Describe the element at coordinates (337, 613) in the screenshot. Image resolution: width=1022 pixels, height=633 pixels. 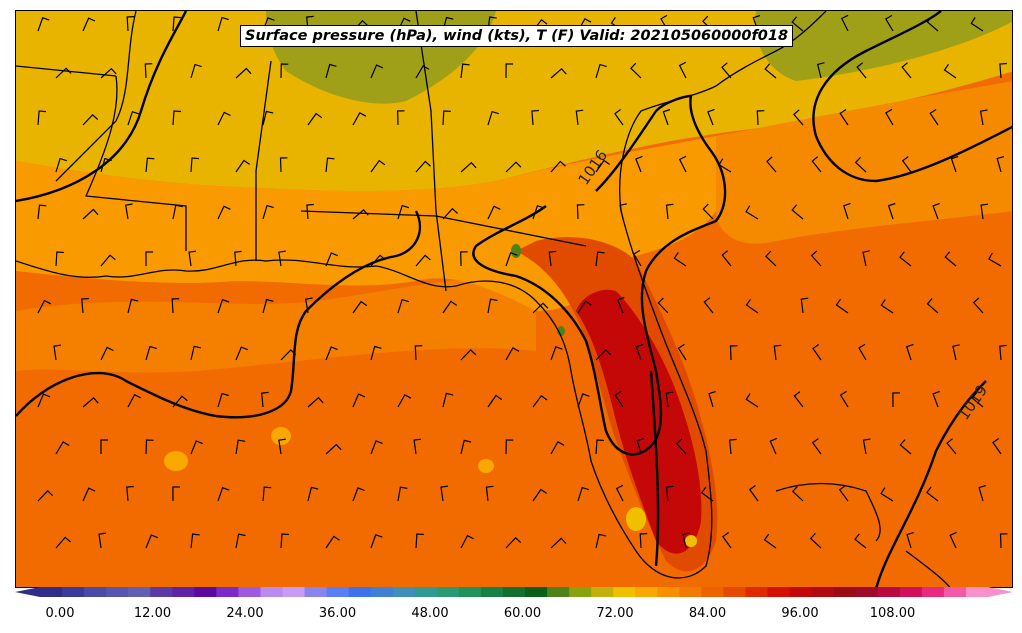
I see `colorbar-tick-label: 36.00` at that location.